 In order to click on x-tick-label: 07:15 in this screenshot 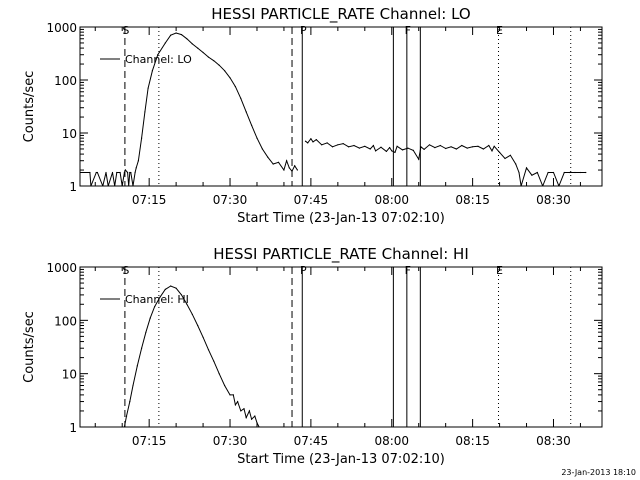, I will do `click(149, 200)`.